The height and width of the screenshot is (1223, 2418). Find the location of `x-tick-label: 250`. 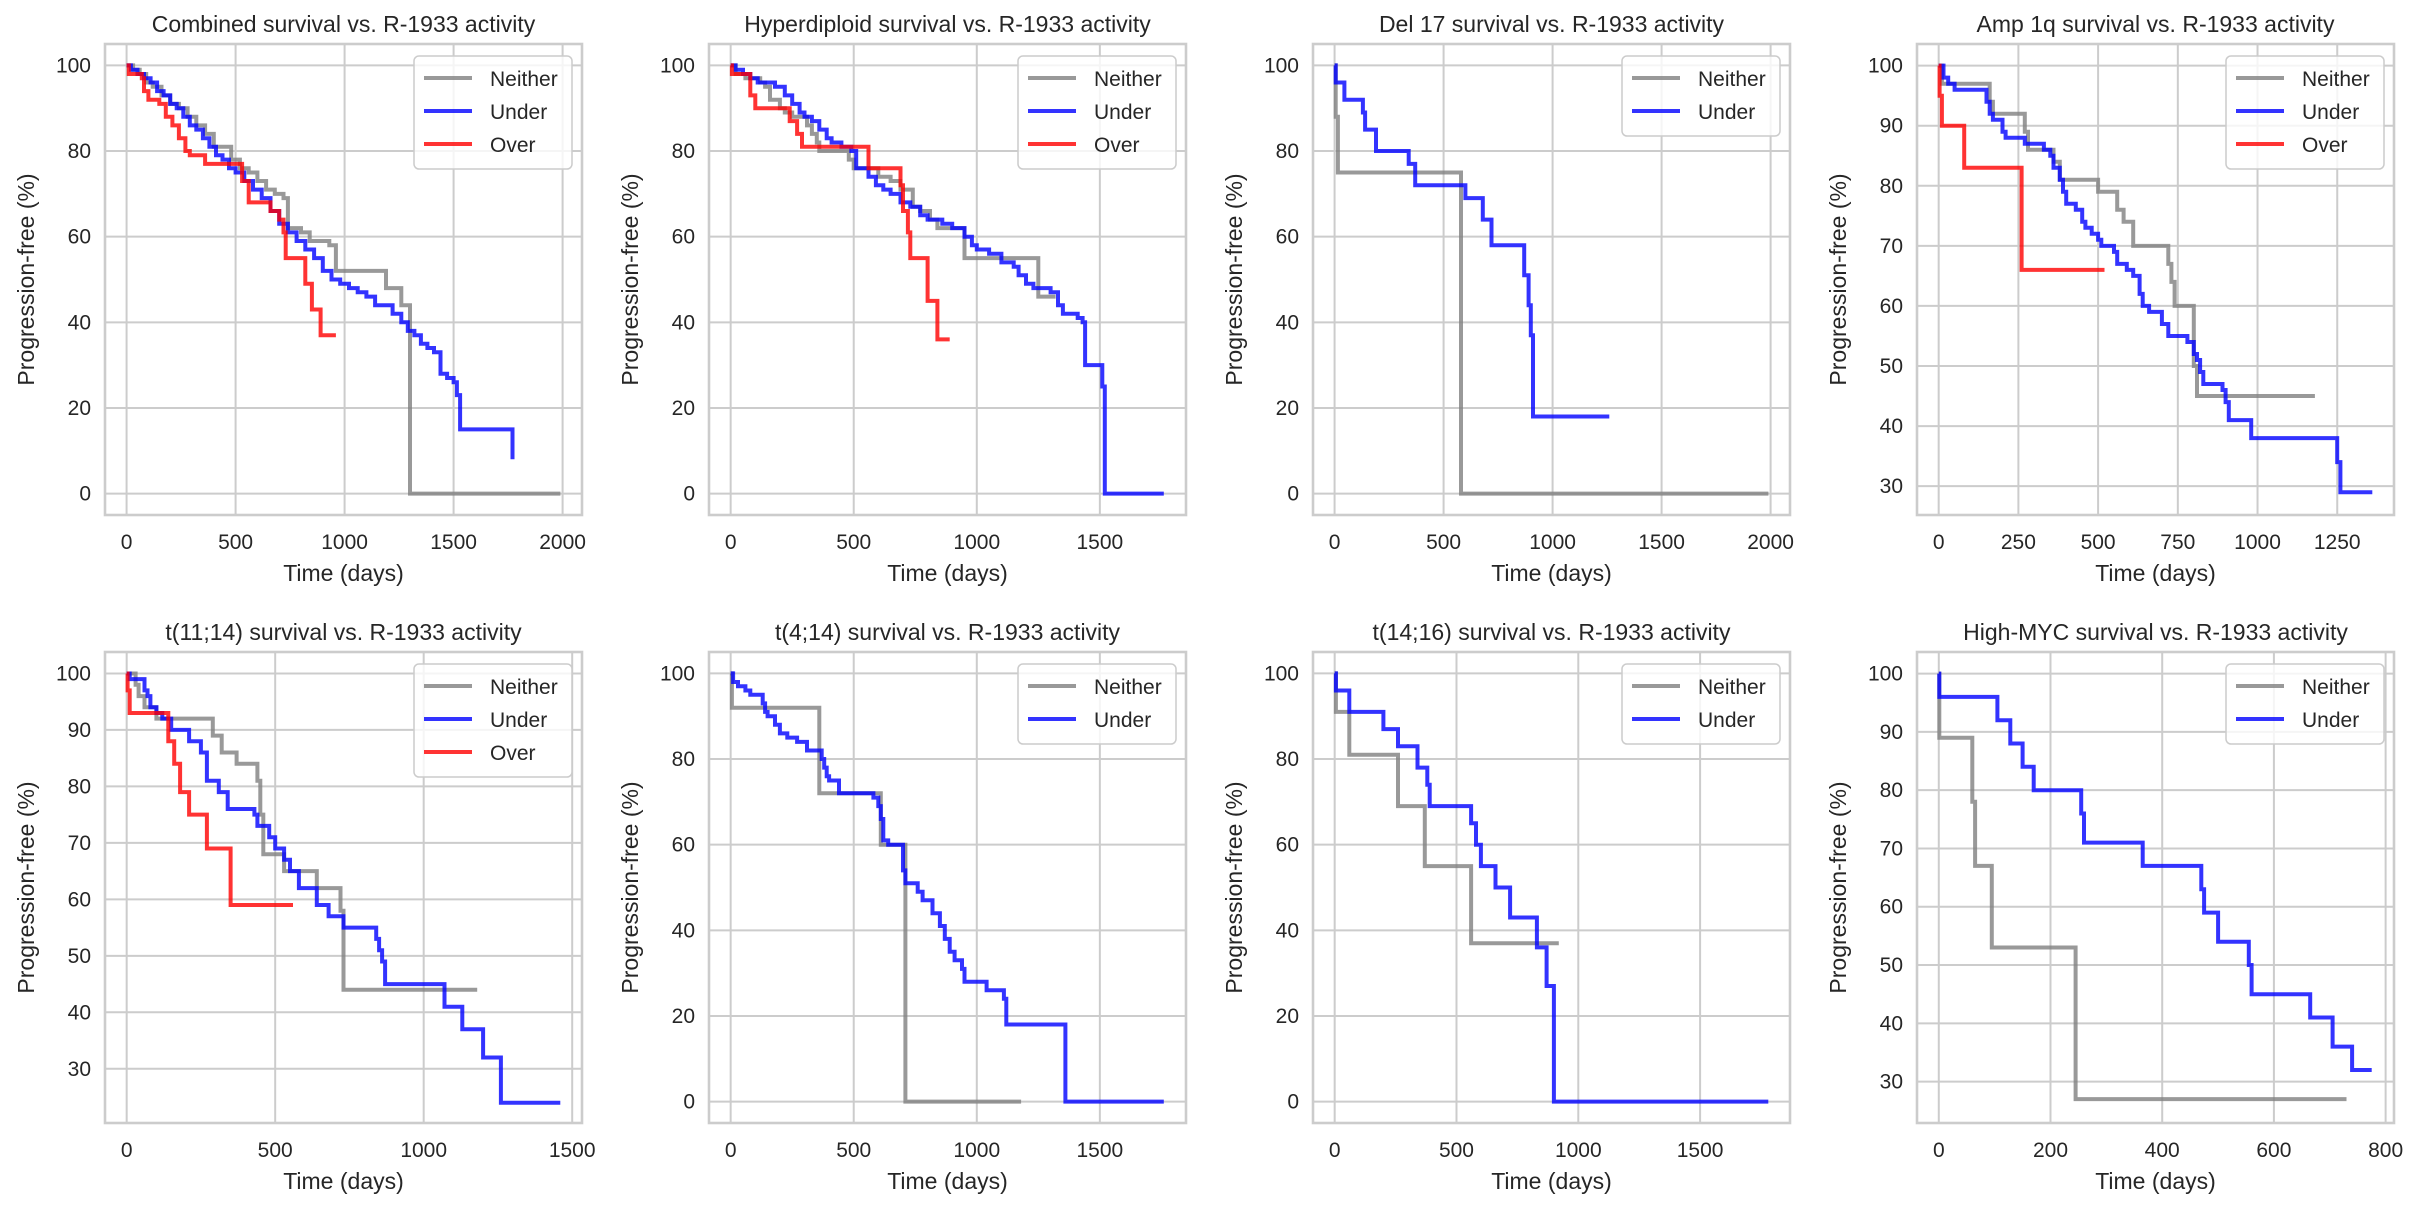

x-tick-label: 250 is located at coordinates (2018, 542).